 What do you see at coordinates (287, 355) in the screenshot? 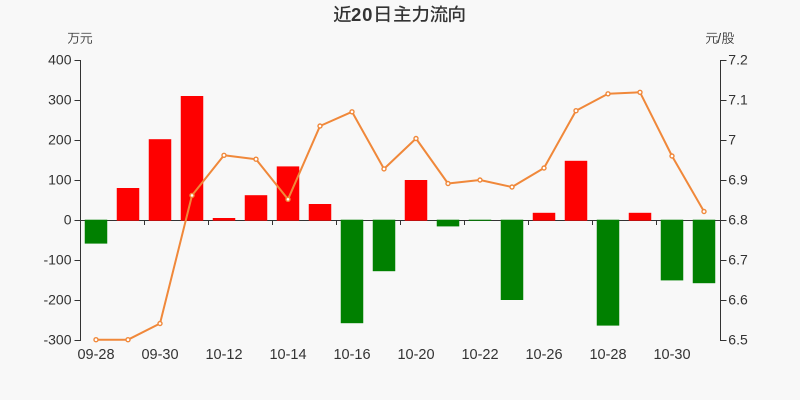
I see `svg-text: 10-14` at bounding box center [287, 355].